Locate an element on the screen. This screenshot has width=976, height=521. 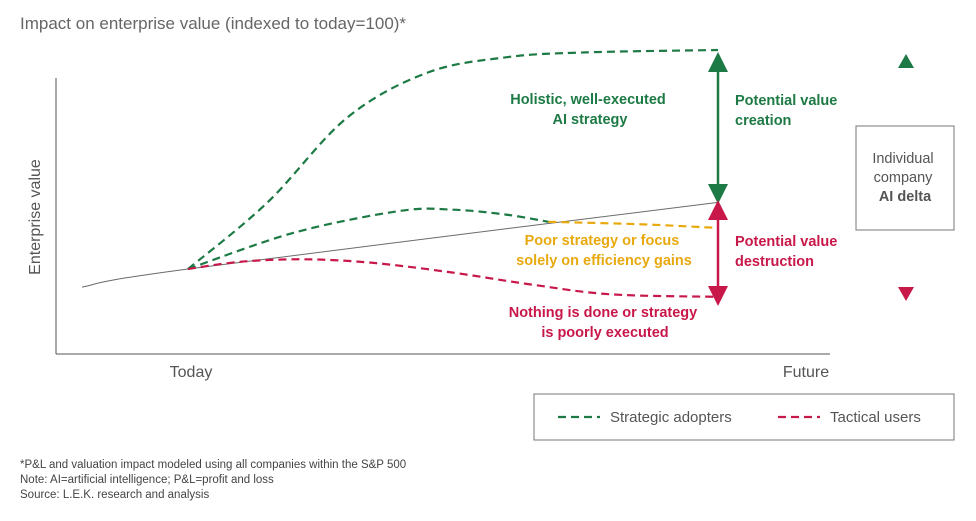
holistic-label: Holistic, well-executed AI strategy is located at coordinates (590, 110).